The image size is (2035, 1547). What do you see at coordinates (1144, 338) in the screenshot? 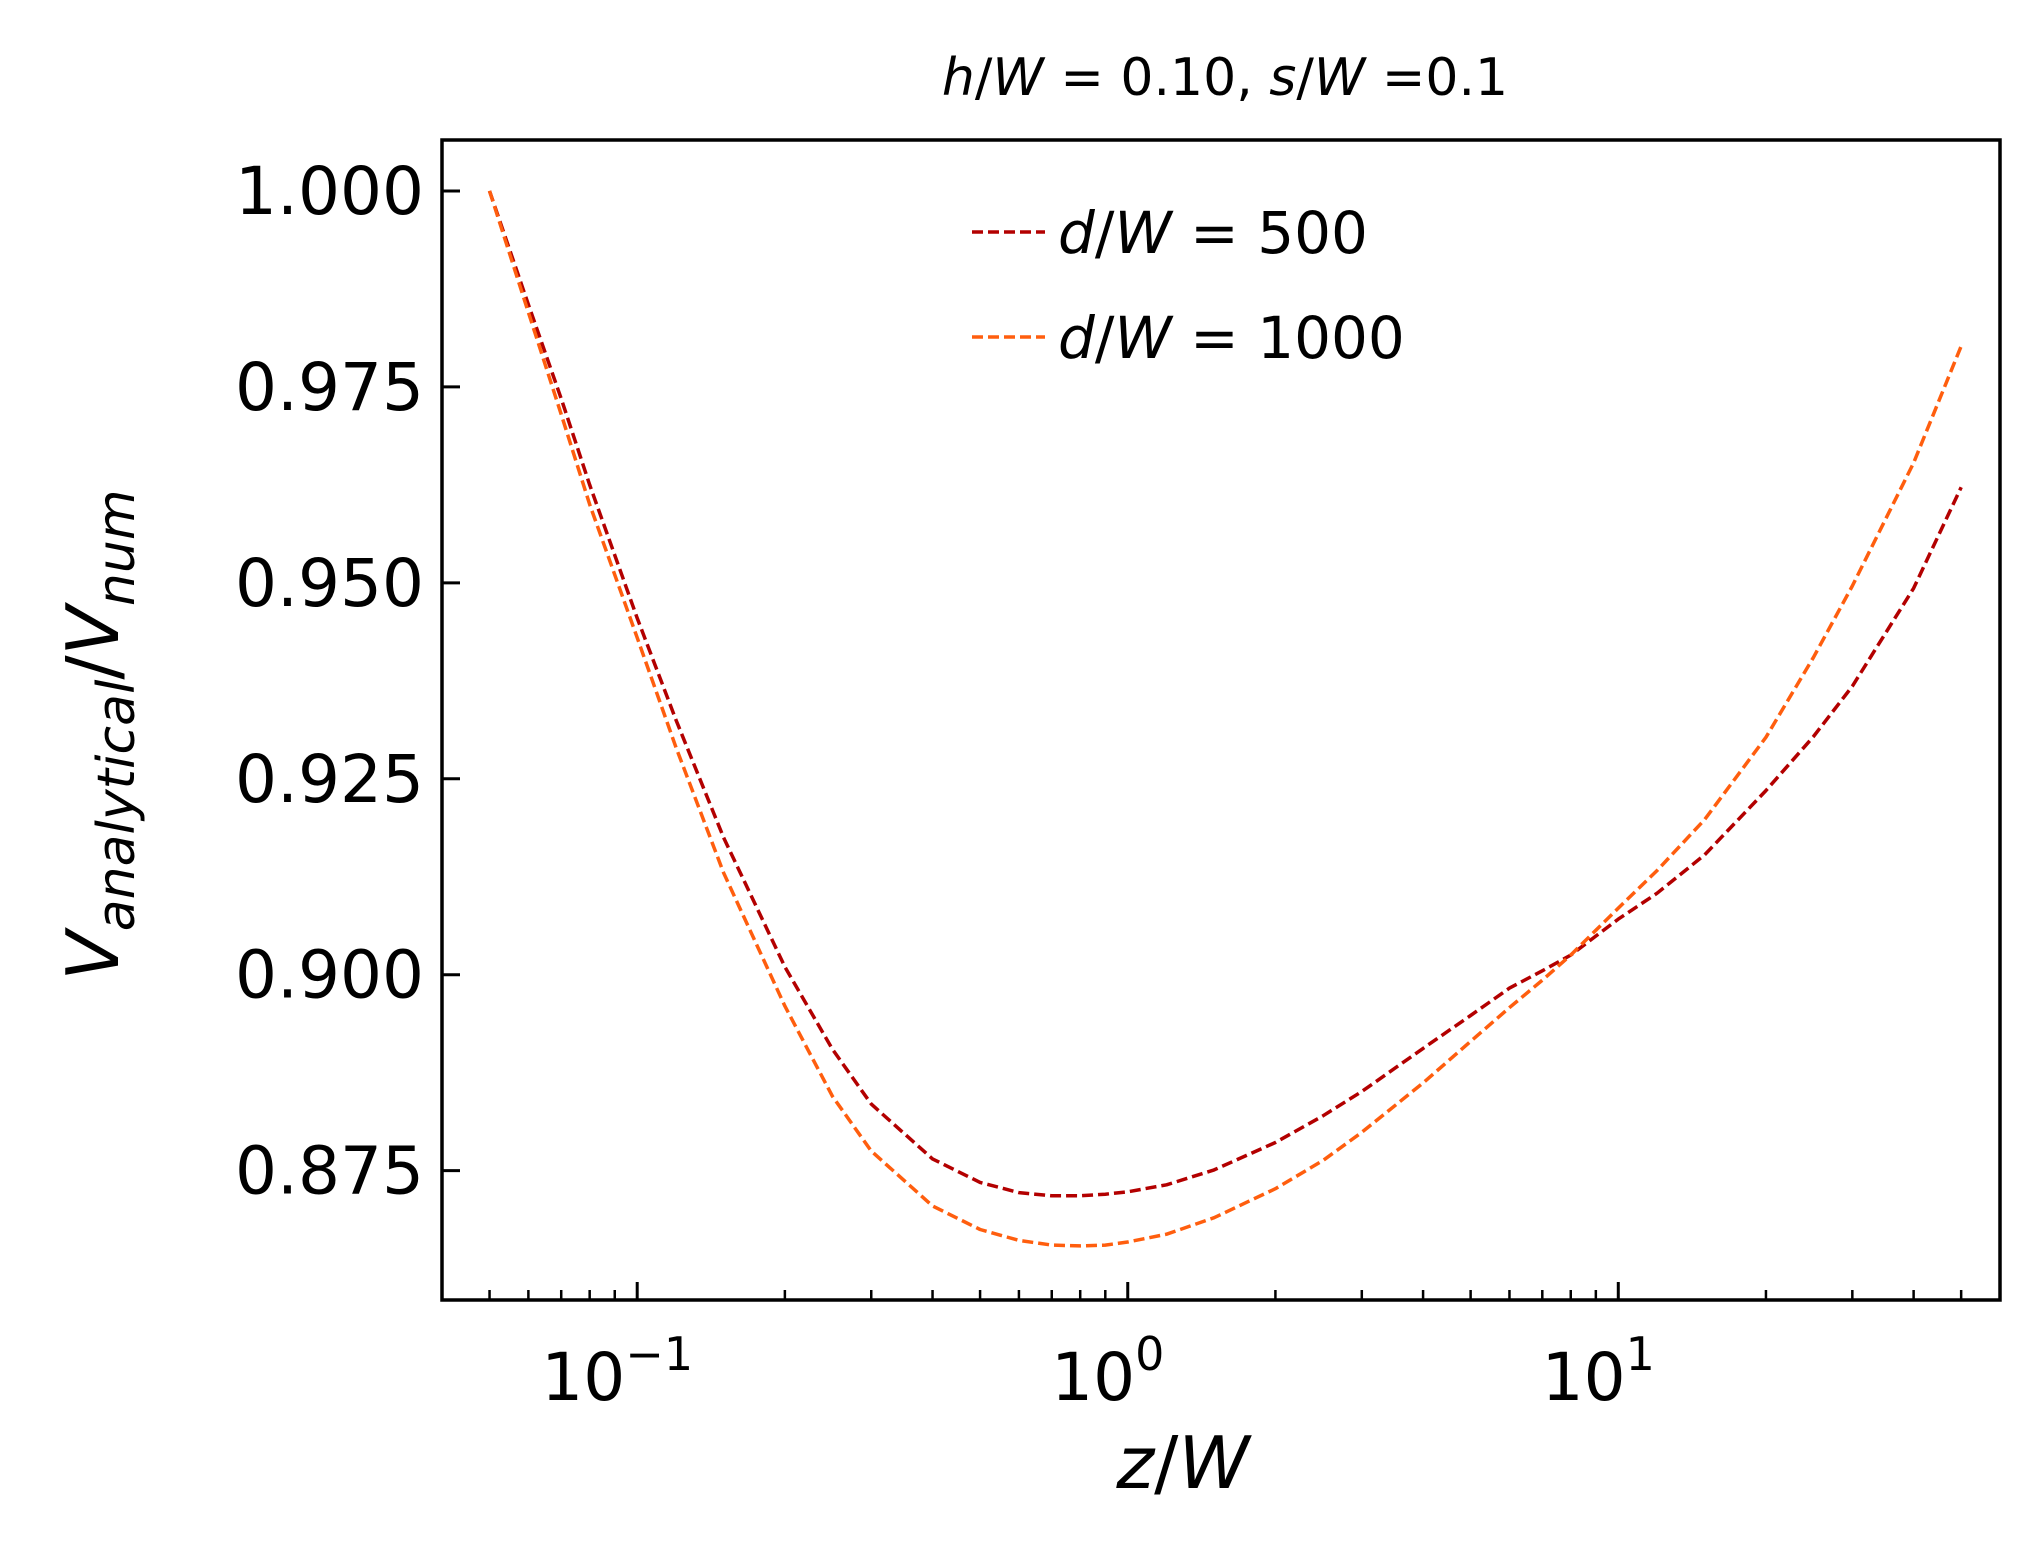
I see `legend-d1000-den: W` at bounding box center [1144, 338].